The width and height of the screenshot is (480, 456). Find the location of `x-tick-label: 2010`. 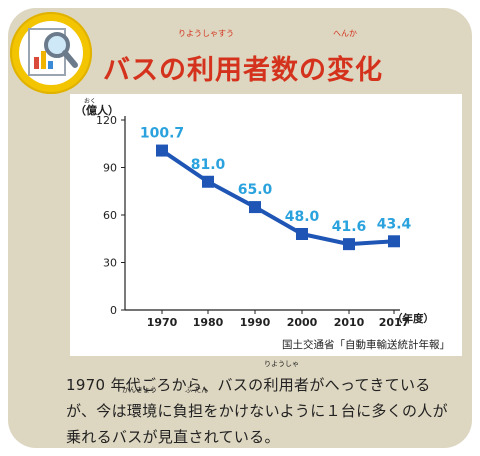

x-tick-label: 2010 is located at coordinates (349, 322).